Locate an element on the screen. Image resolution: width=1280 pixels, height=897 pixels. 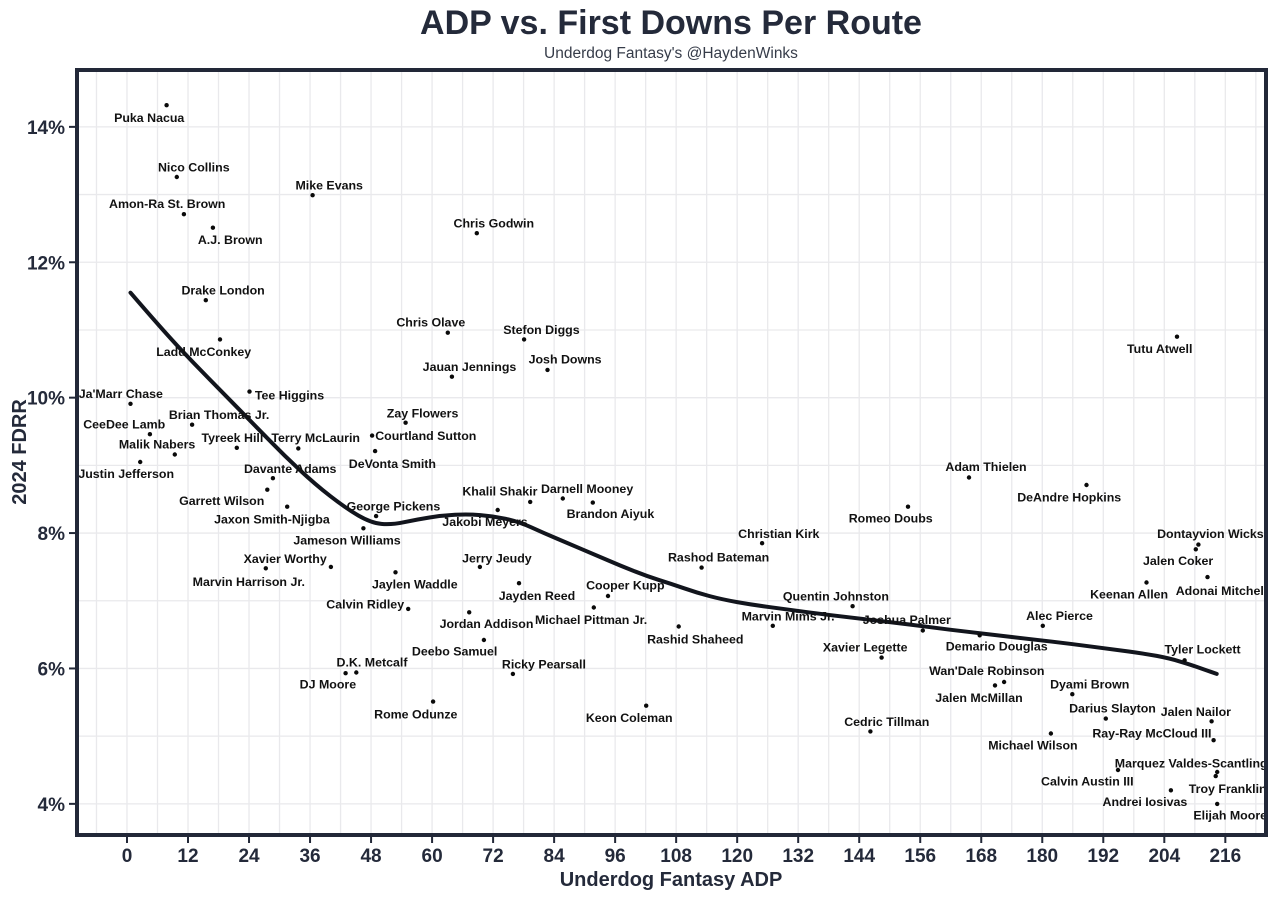
x-tick-label: 192 is located at coordinates (1103, 856).